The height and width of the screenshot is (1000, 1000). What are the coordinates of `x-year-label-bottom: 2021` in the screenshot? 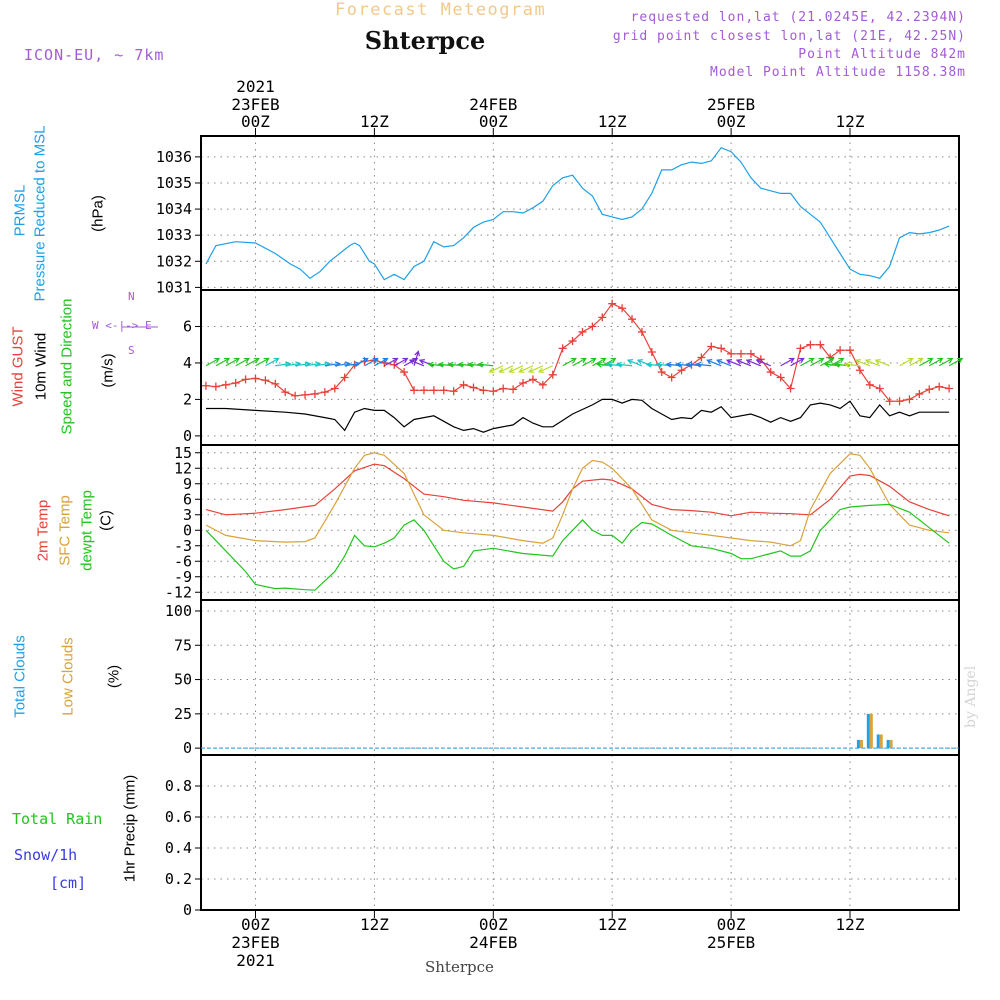 It's located at (255, 960).